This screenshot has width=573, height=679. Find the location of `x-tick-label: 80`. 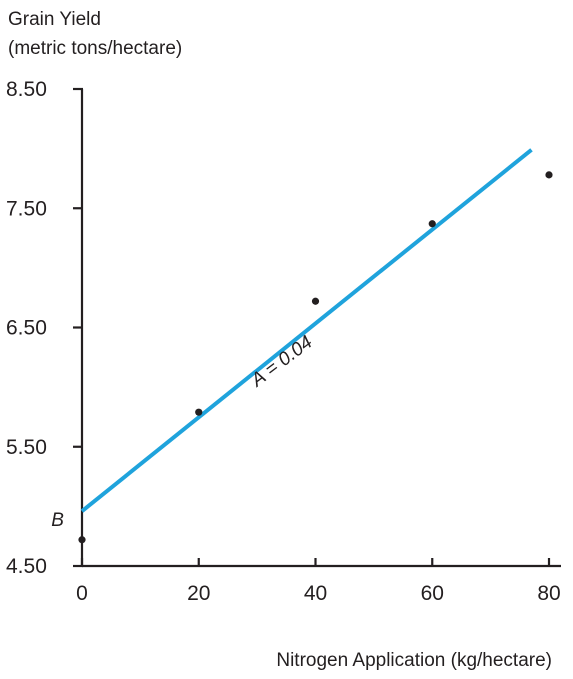

x-tick-label: 80 is located at coordinates (548, 593).